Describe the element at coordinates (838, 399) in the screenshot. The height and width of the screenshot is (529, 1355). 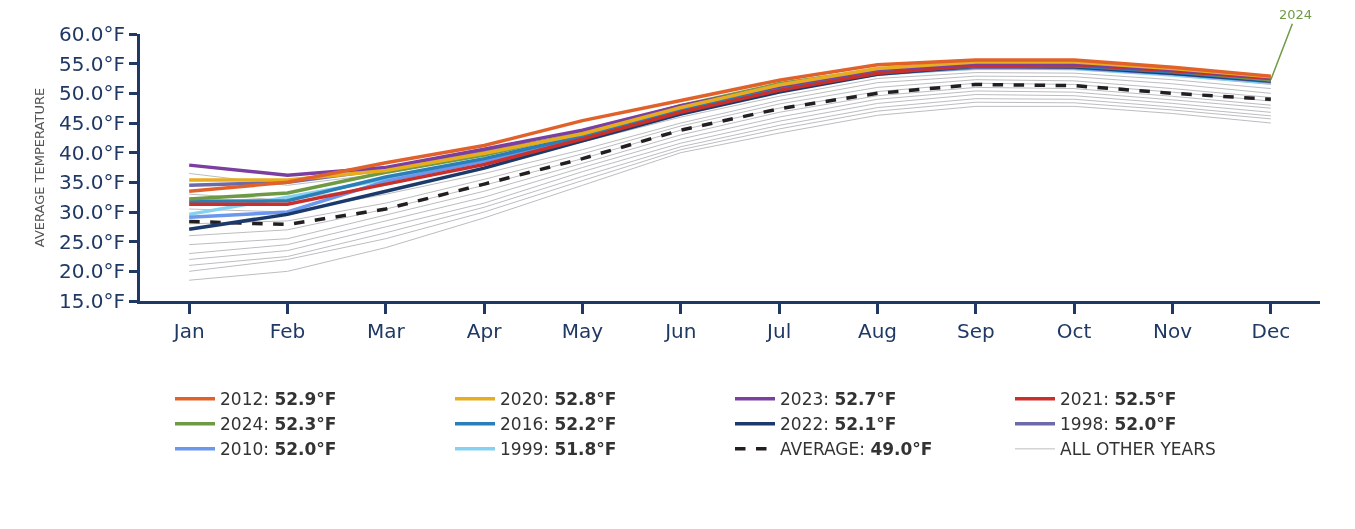
I see `legend-label: 2023: 52.7°F` at that location.